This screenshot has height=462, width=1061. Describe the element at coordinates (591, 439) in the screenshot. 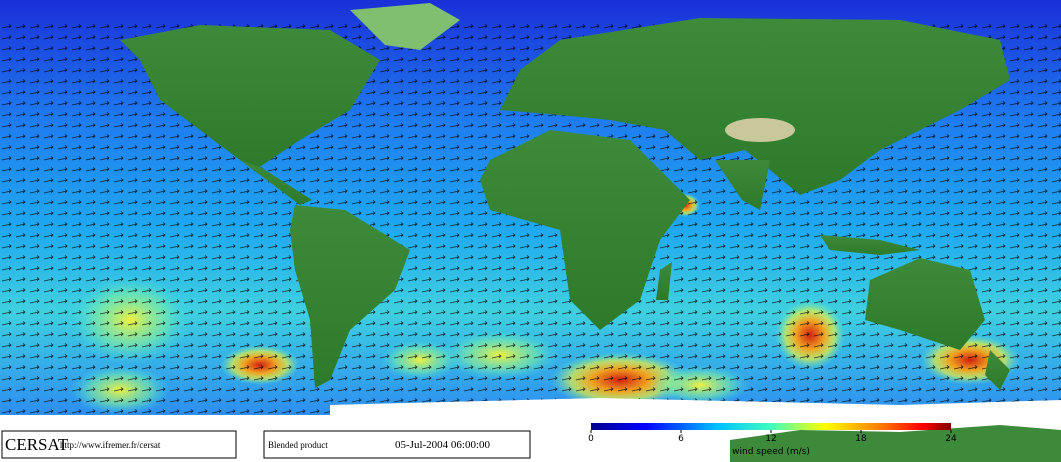

I see `colorbar-tick-label: 0` at that location.